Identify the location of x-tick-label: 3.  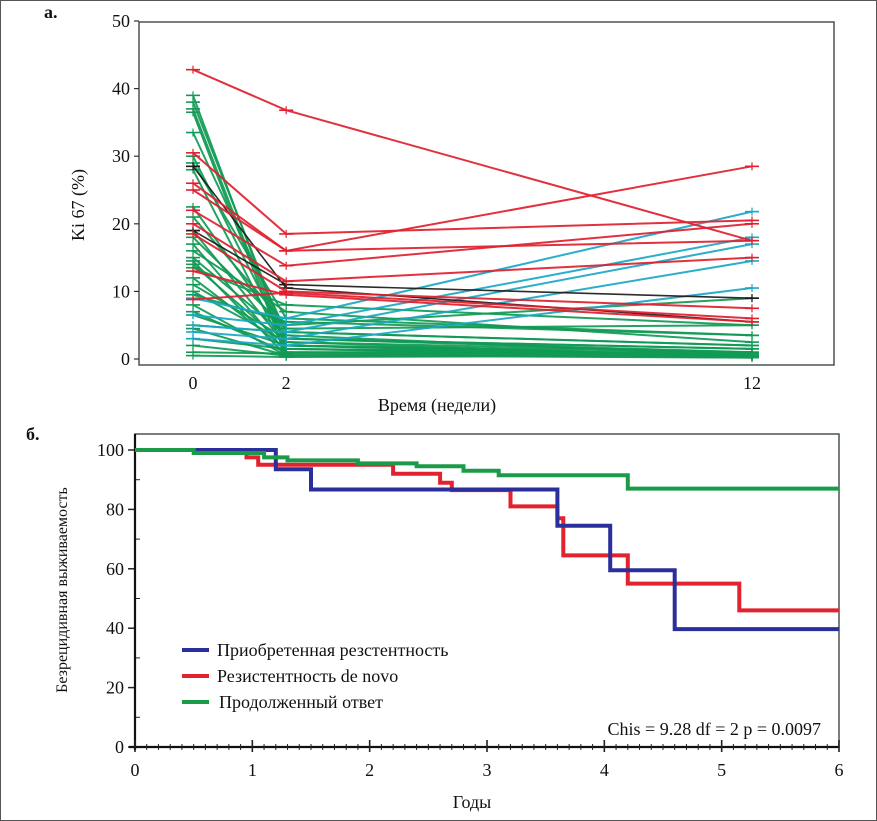
(487, 770).